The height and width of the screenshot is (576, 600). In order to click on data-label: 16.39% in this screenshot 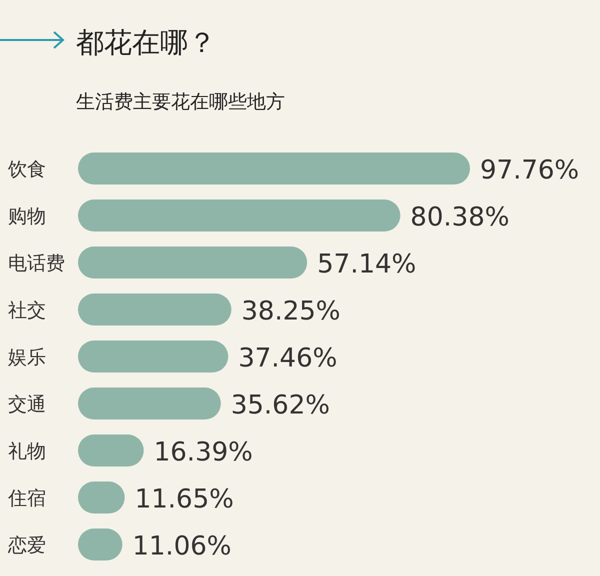, I will do `click(203, 453)`.